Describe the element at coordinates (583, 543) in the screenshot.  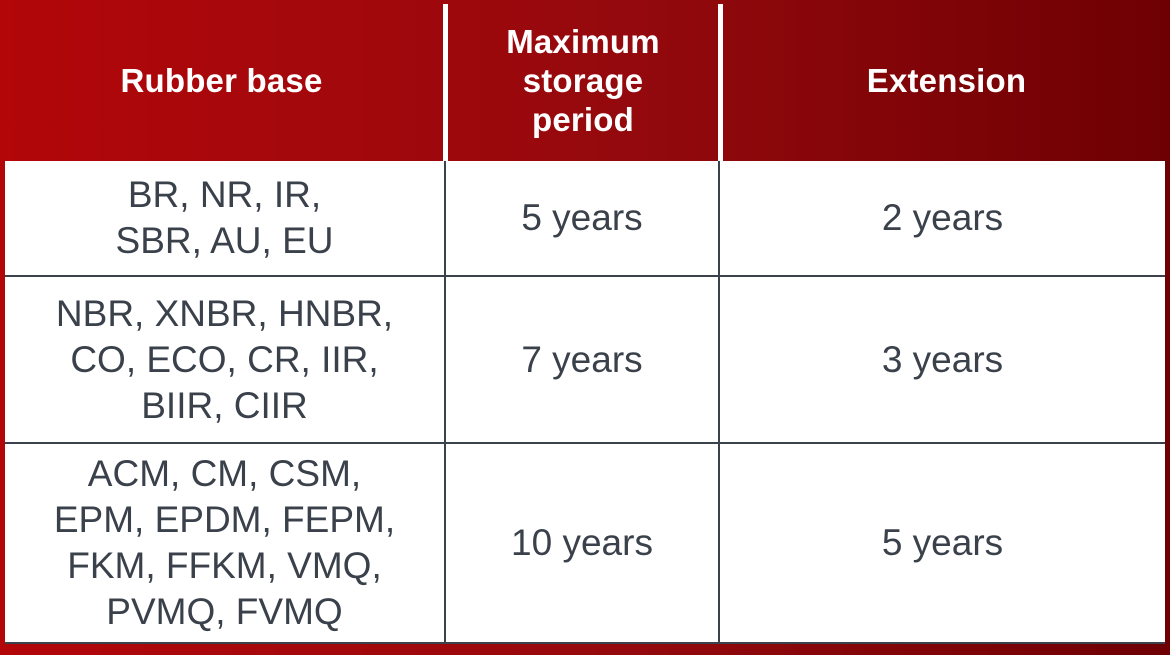
I see `cell-storage-period: 10 years` at that location.